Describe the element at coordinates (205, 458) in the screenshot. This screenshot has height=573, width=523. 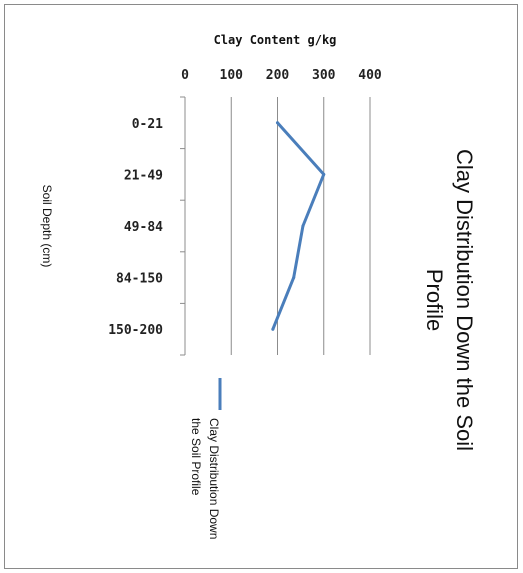
I see `legend: Clay Distribution Down the Soil Profile` at that location.